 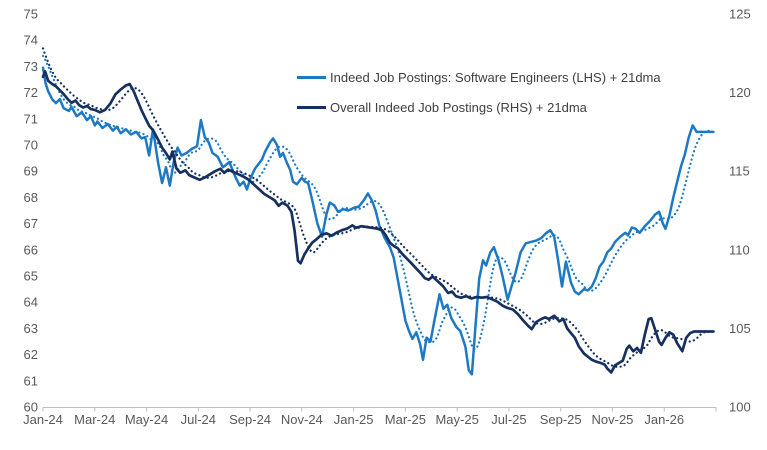 I want to click on y-left-axis-label: 66, so click(x=31, y=249).